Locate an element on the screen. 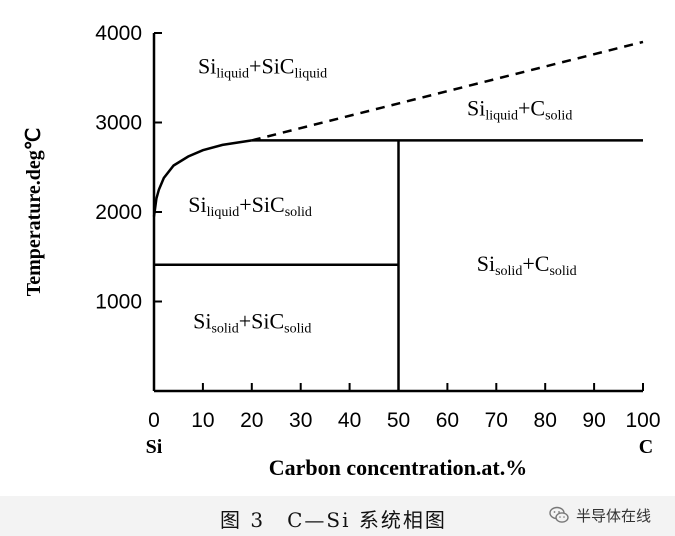 The width and height of the screenshot is (675, 536). y-axis-label: Temperature.deg℃ is located at coordinates (34, 212).